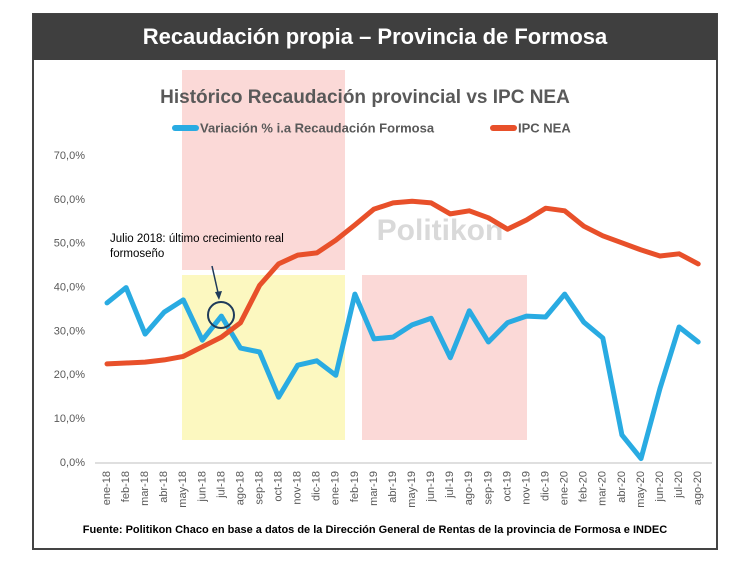  What do you see at coordinates (660, 487) in the screenshot?
I see `x-tick-label: jun-20` at bounding box center [660, 487].